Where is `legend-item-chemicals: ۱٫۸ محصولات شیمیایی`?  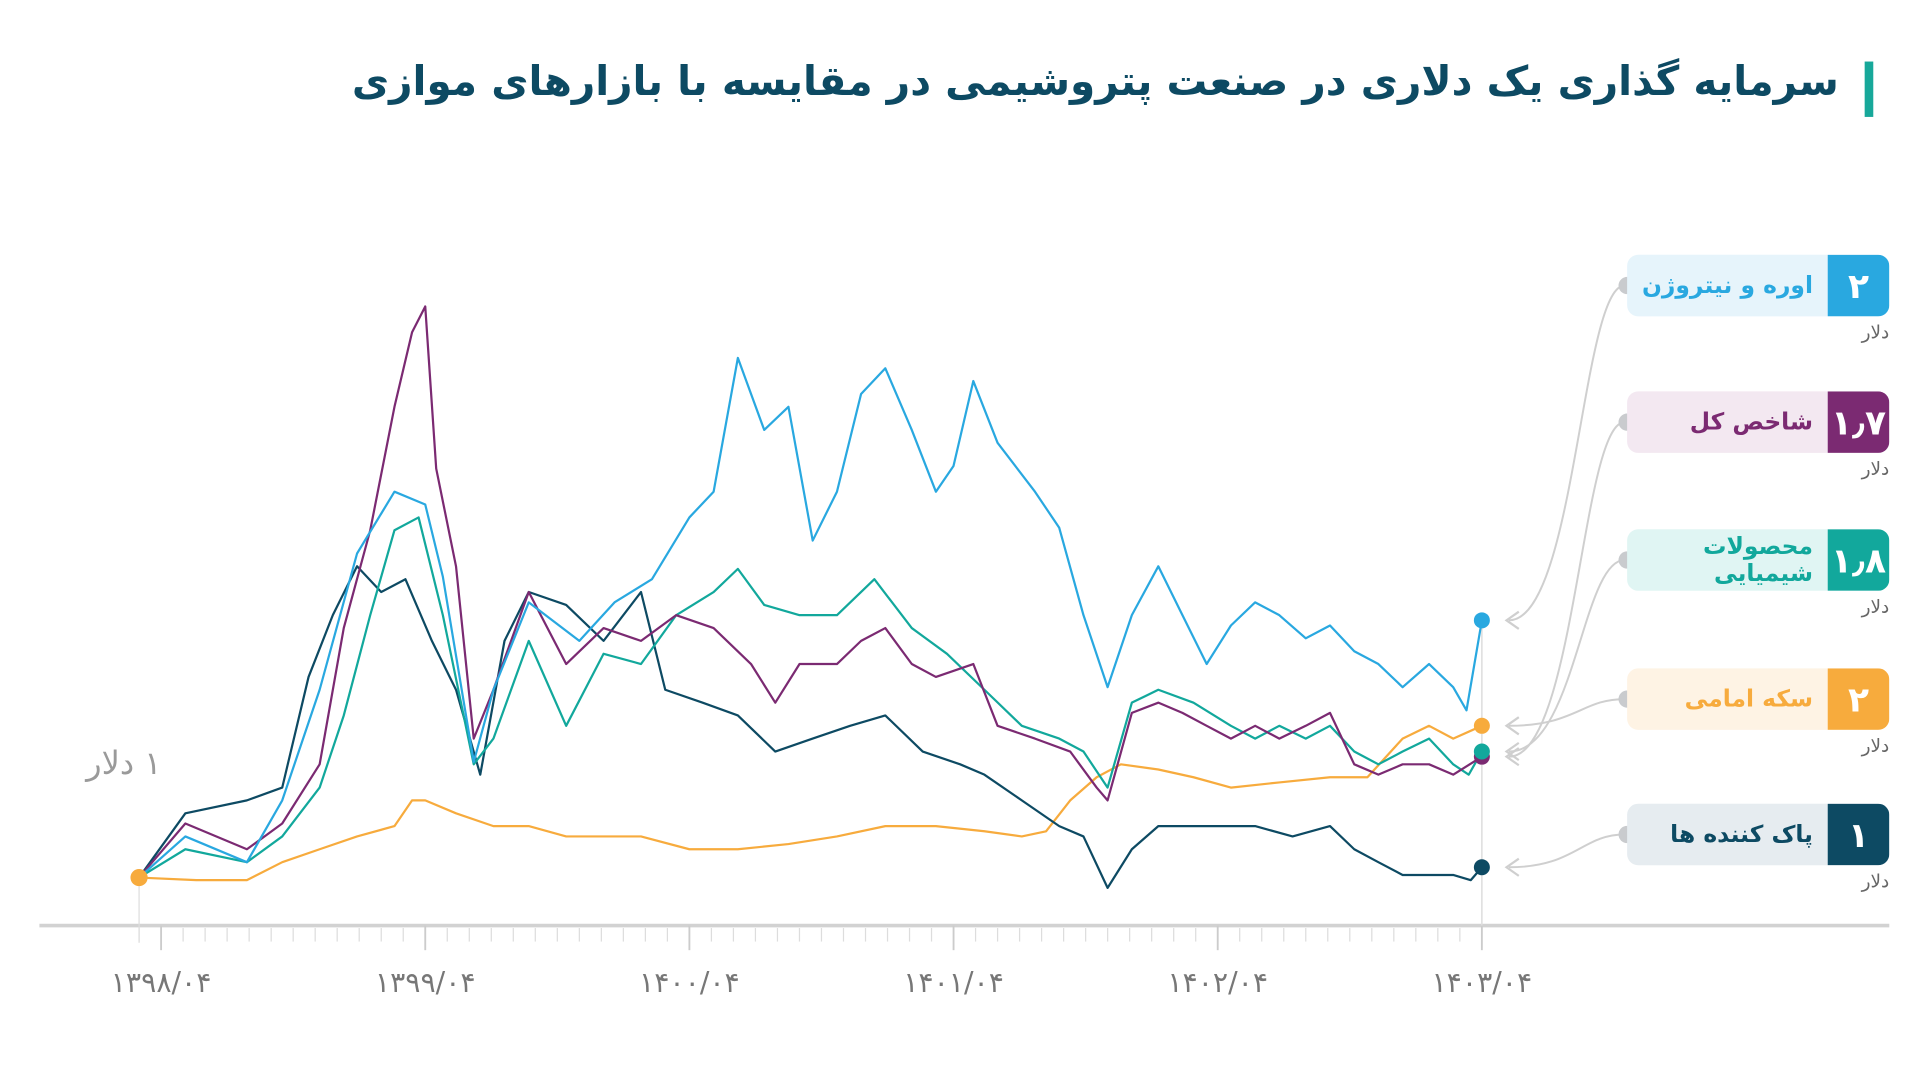
legend-item-chemicals: ۱٫۸ محصولات شیمیایی is located at coordinates (1758, 560).